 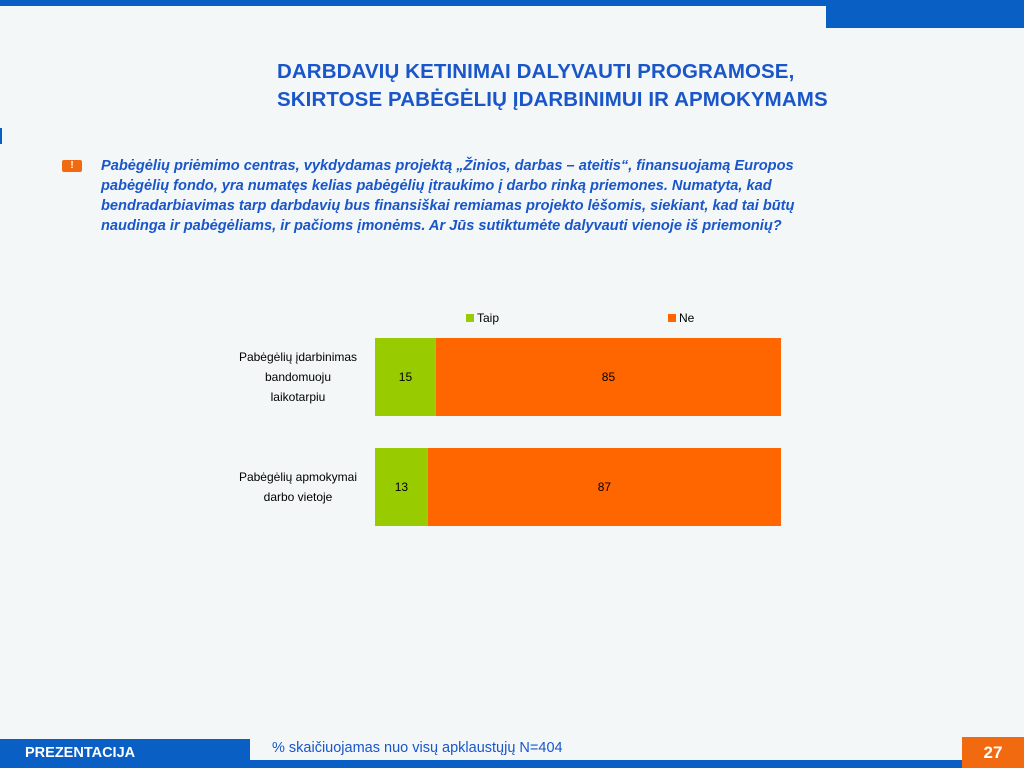 I want to click on data-label-0-0: 15, so click(x=406, y=377).